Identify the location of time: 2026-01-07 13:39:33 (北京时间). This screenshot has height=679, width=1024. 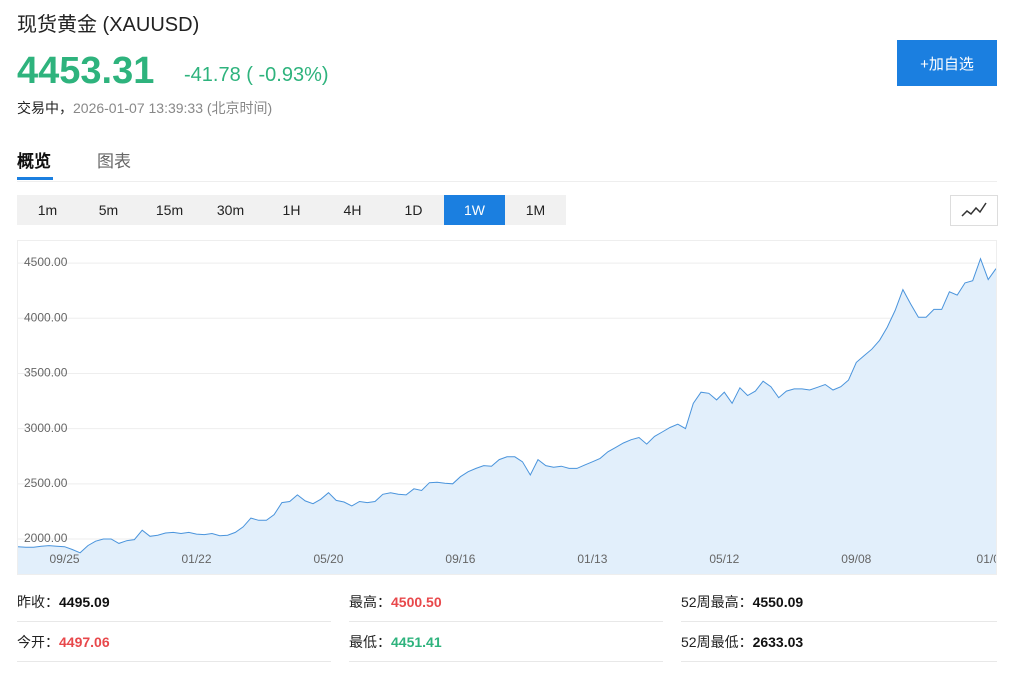
(173, 108).